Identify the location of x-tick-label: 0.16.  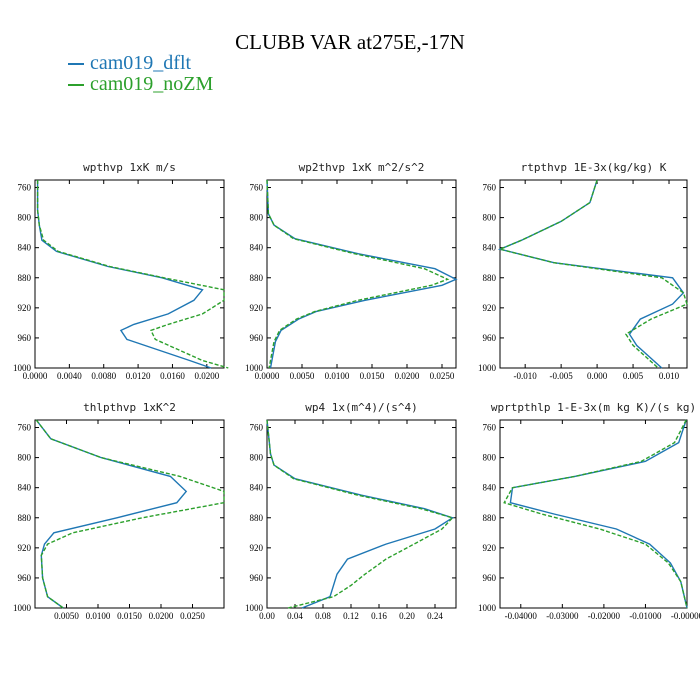
(379, 616).